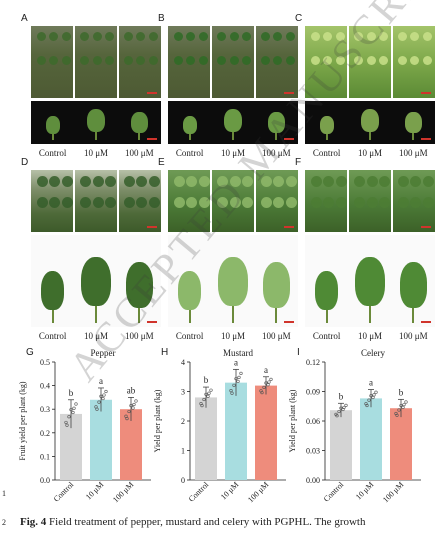 The width and height of the screenshot is (447, 535). Describe the element at coordinates (298, 352) in the screenshot. I see `panel-label-i: I` at that location.